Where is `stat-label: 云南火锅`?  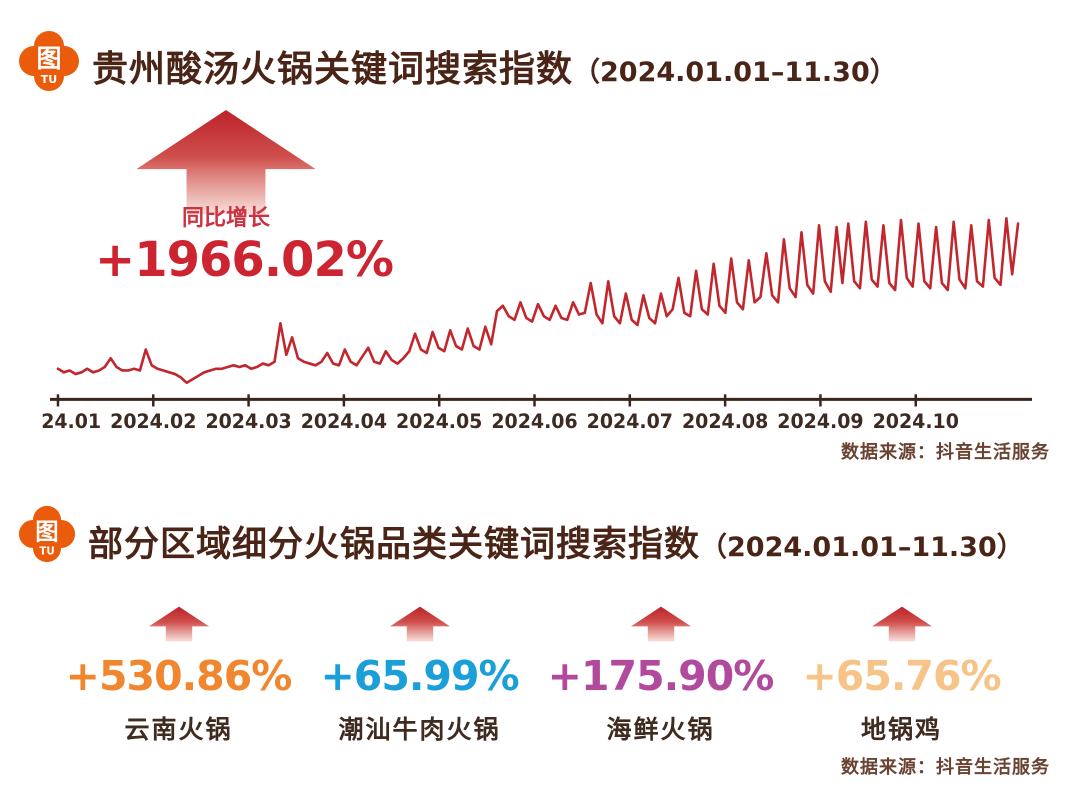 stat-label: 云南火锅 is located at coordinates (178, 729).